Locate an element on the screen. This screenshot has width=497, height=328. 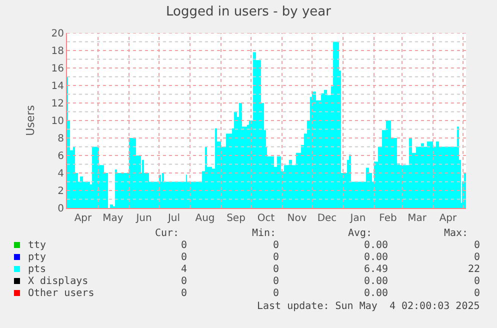
y-tick-label: 4 is located at coordinates (61, 174).